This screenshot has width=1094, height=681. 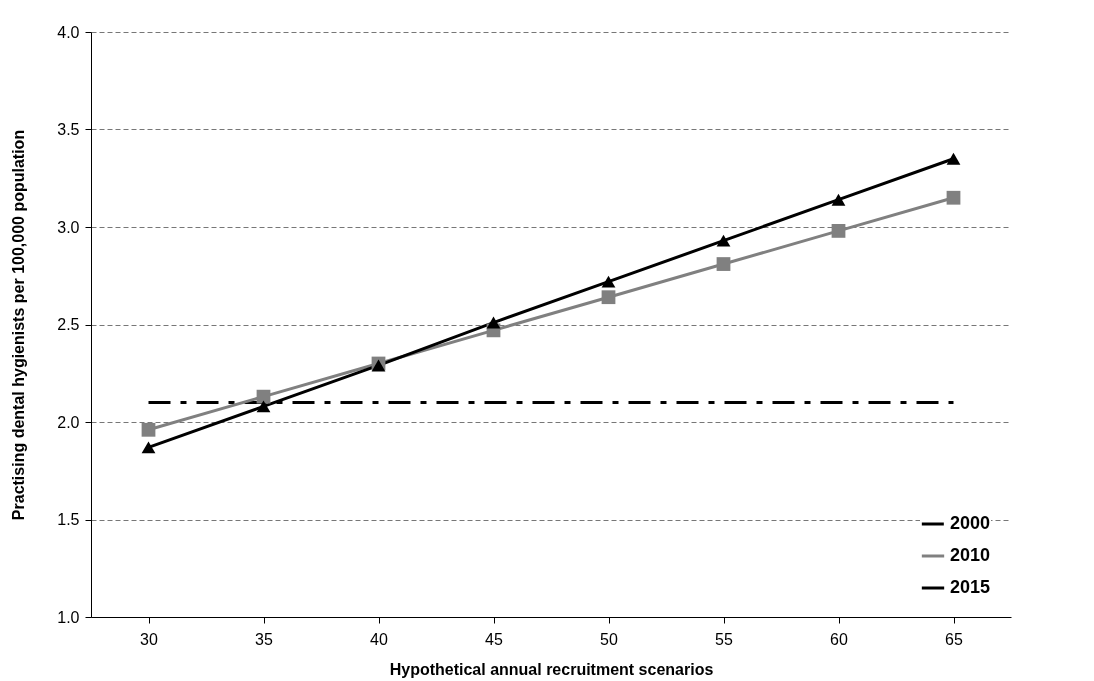 I want to click on x-tick-label: 35, so click(x=264, y=639).